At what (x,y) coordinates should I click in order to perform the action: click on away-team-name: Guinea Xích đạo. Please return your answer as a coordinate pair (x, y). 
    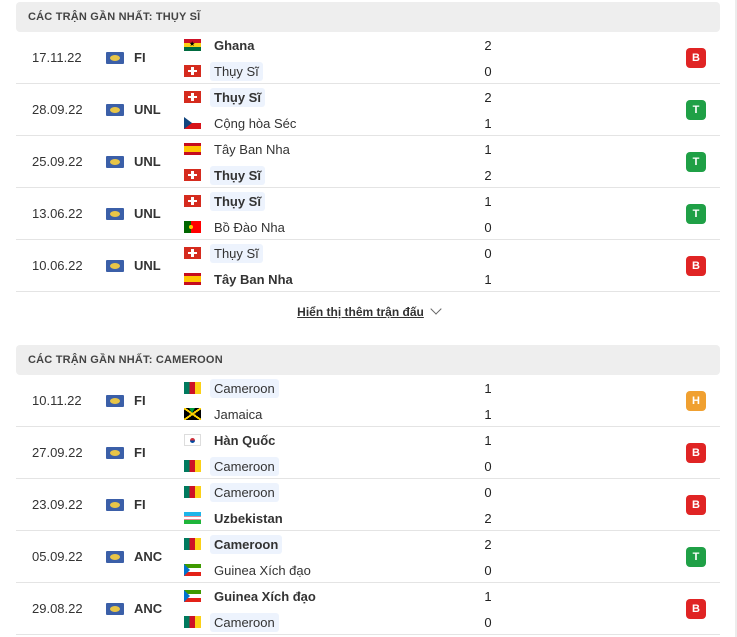
    Looking at the image, I should click on (262, 570).